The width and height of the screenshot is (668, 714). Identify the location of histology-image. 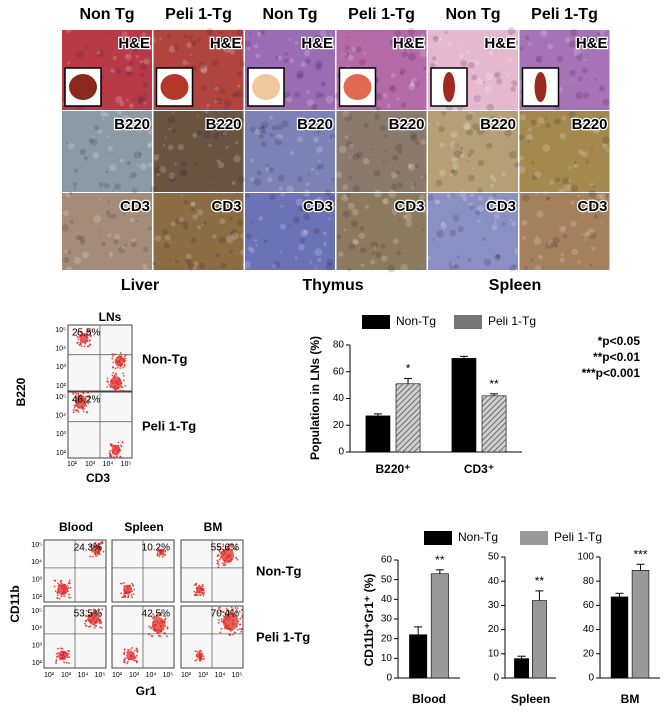
(198, 151).